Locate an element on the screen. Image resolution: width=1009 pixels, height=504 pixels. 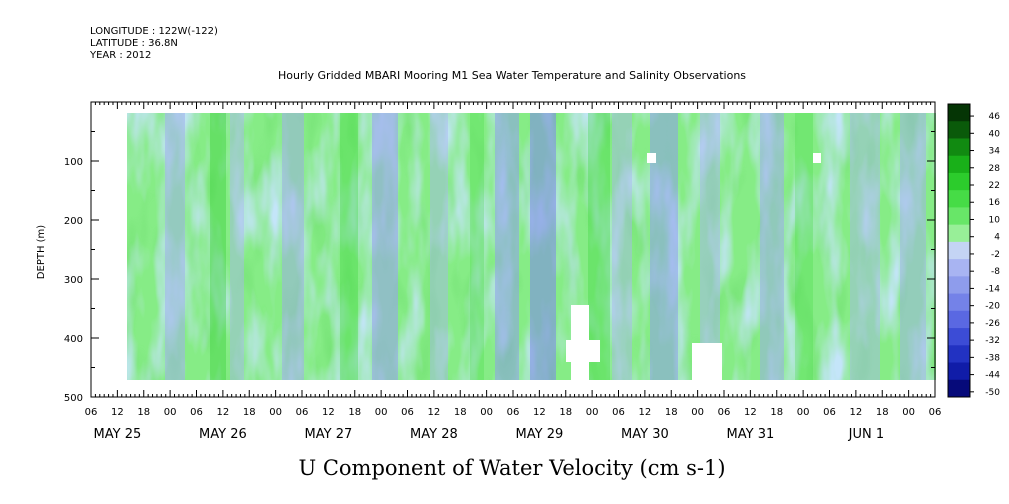
colorbar-label: 22 is located at coordinates (994, 186).